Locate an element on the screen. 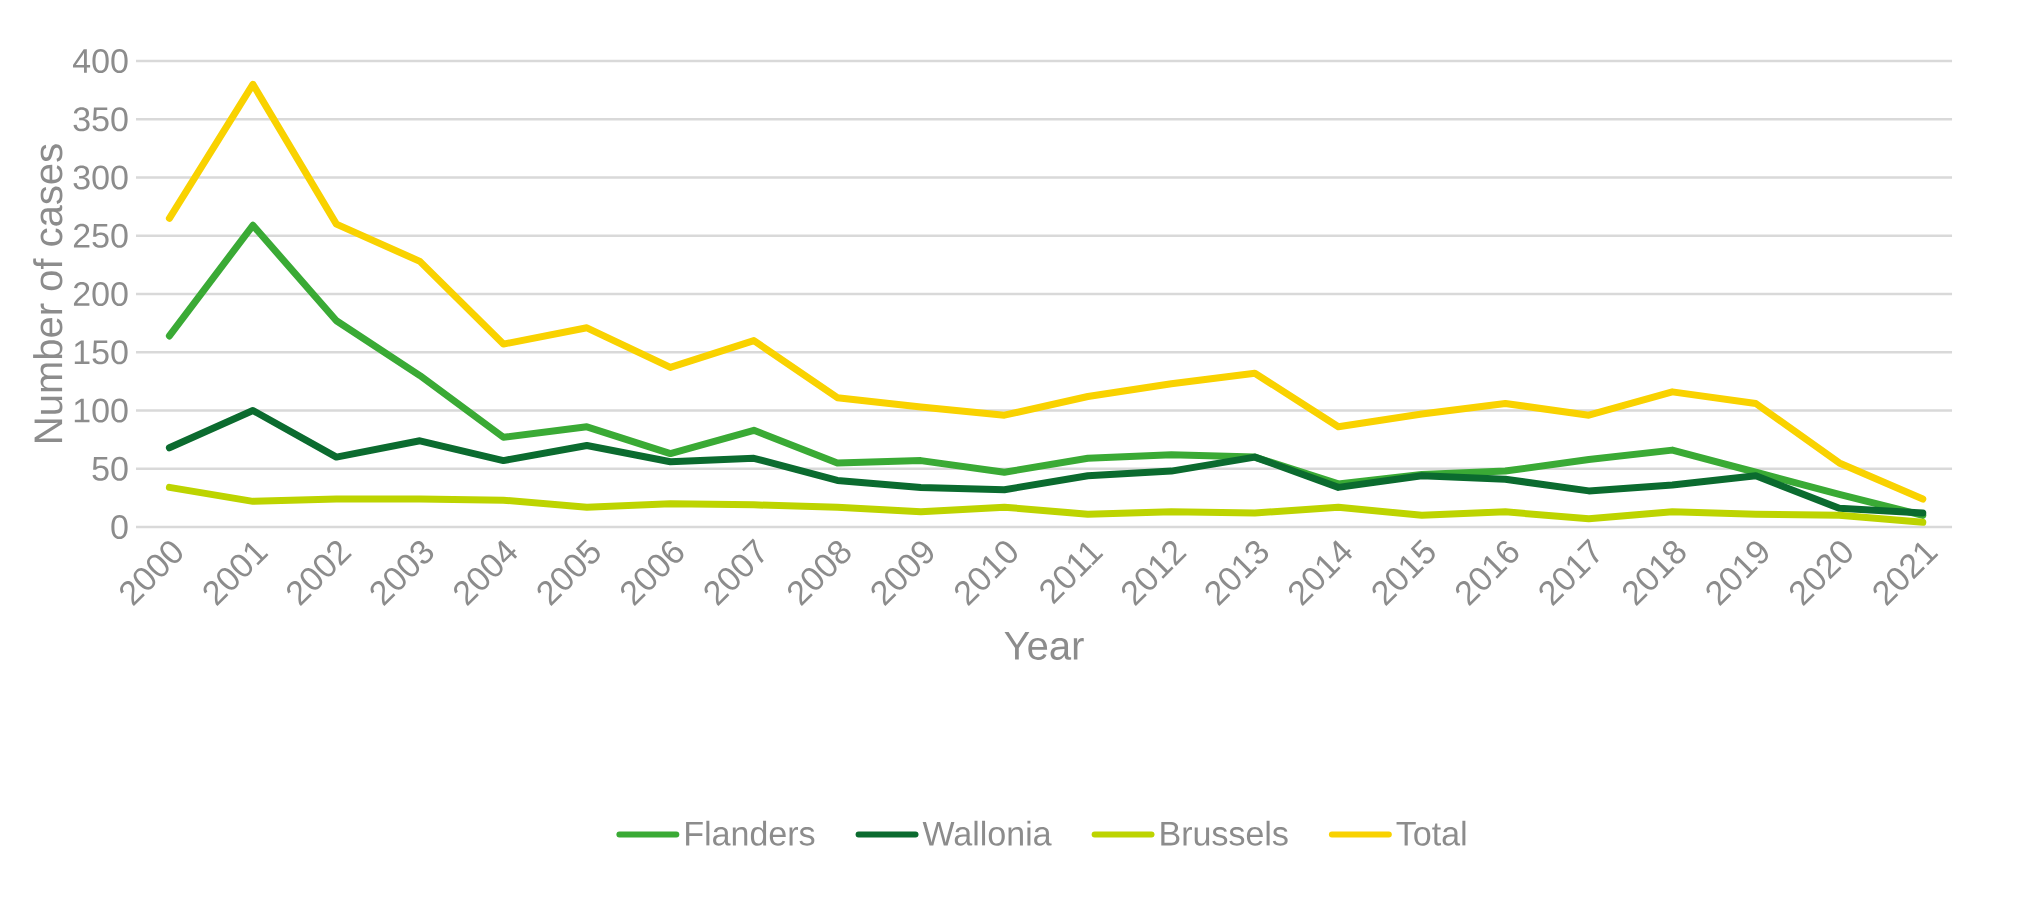 The width and height of the screenshot is (2038, 901). x-axis-title: Year is located at coordinates (1044, 646).